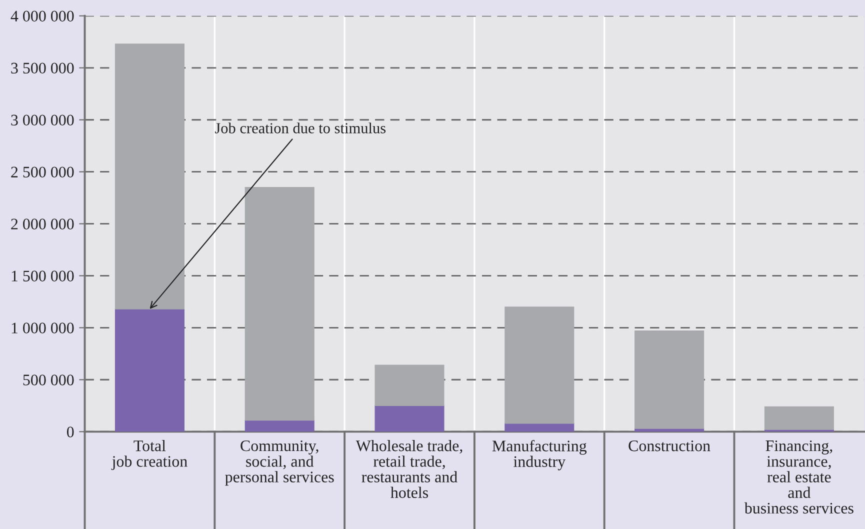 The height and width of the screenshot is (529, 865). I want to click on y-tick-label: 3 500 000, so click(42, 68).